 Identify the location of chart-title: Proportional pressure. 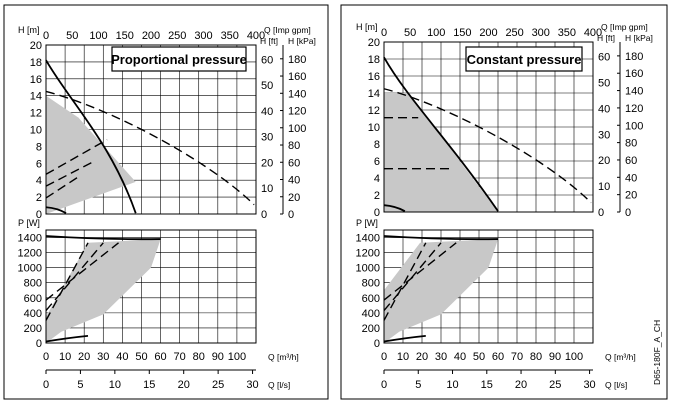
(179, 59).